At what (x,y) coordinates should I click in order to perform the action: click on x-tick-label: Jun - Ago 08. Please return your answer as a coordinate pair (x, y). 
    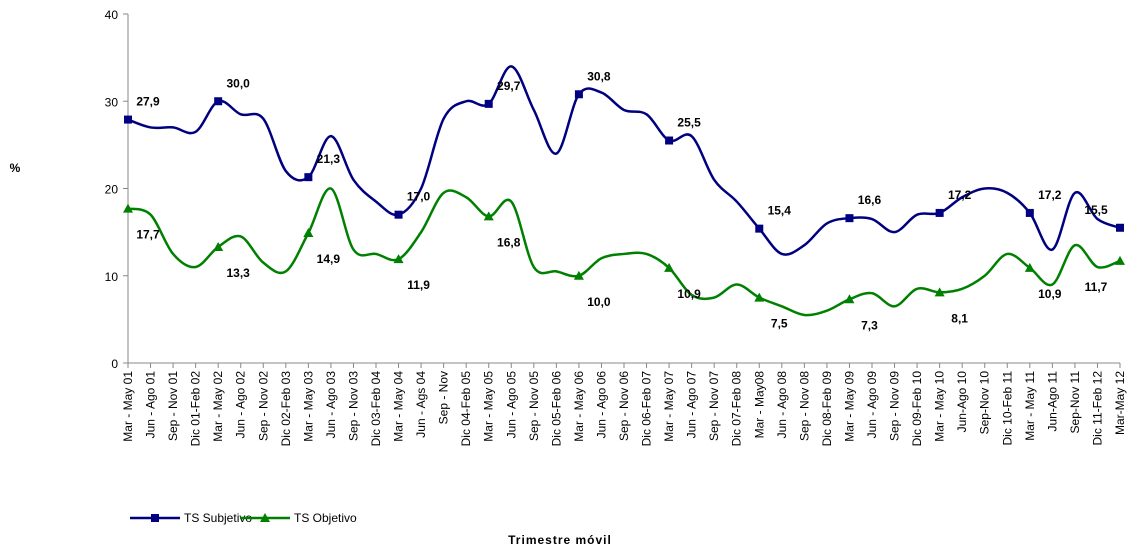
    Looking at the image, I should click on (782, 405).